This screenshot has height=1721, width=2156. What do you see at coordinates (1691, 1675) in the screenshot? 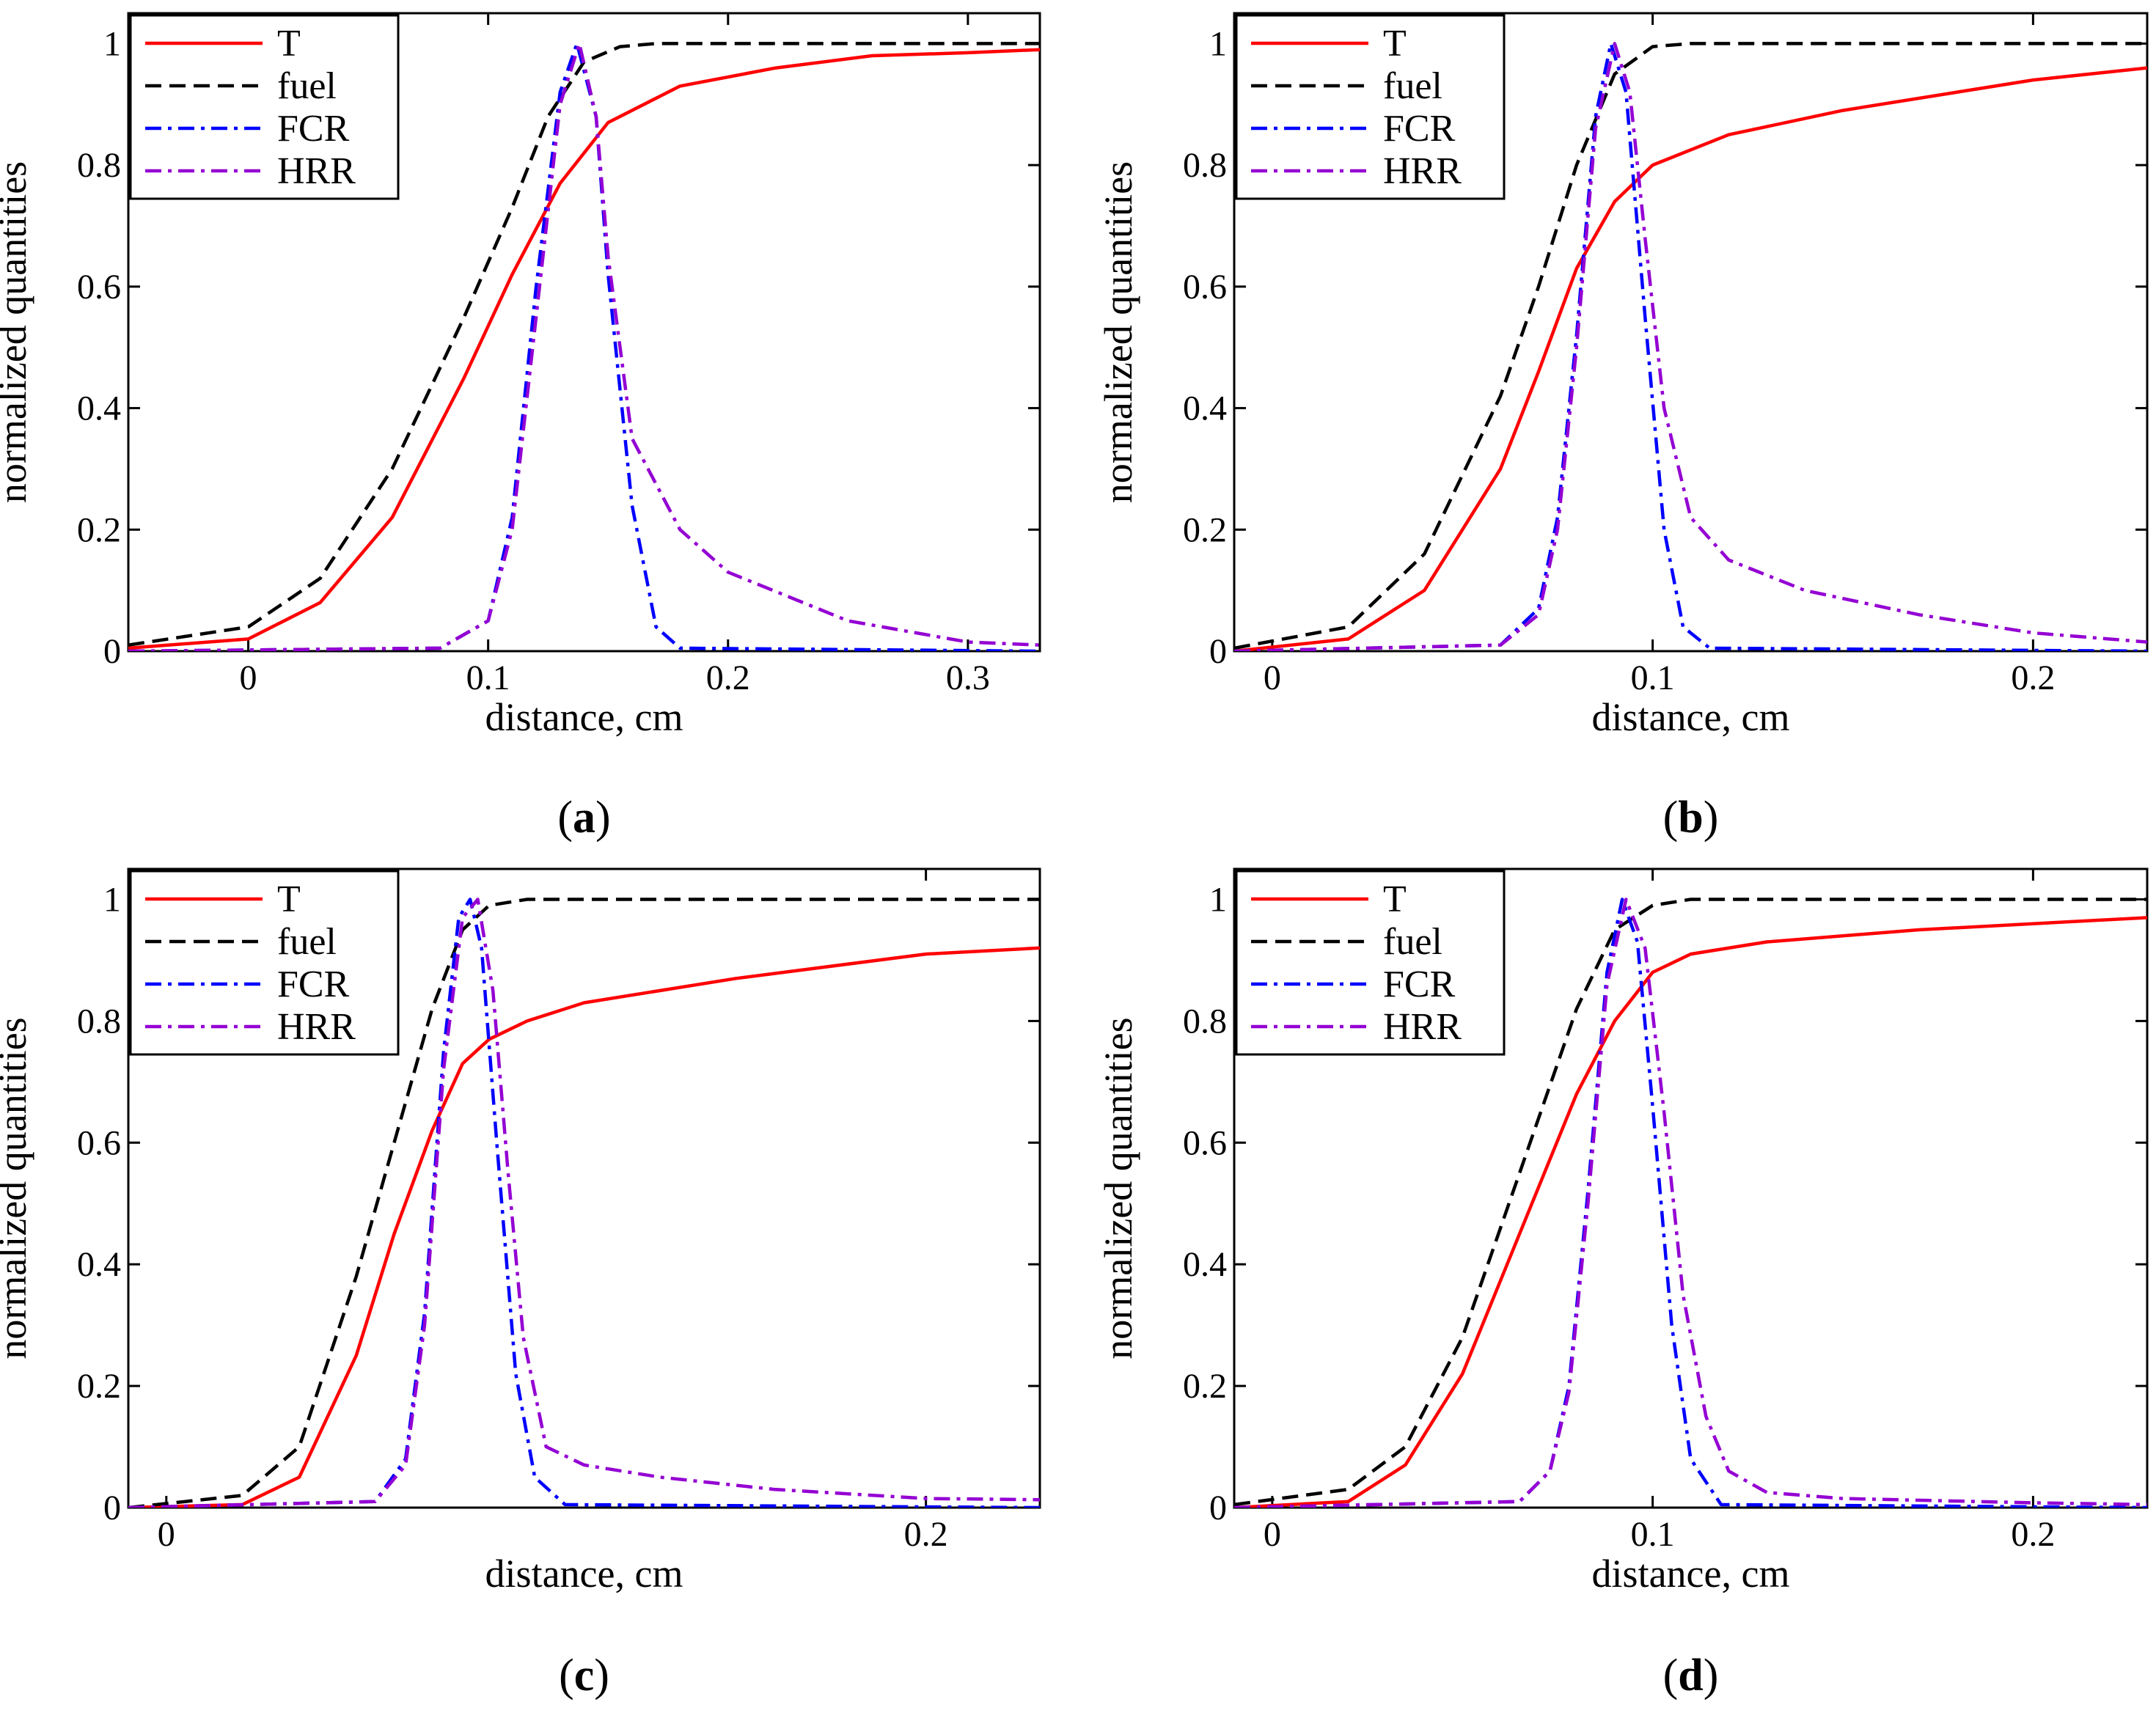
I see `panel-label: (d)` at bounding box center [1691, 1675].